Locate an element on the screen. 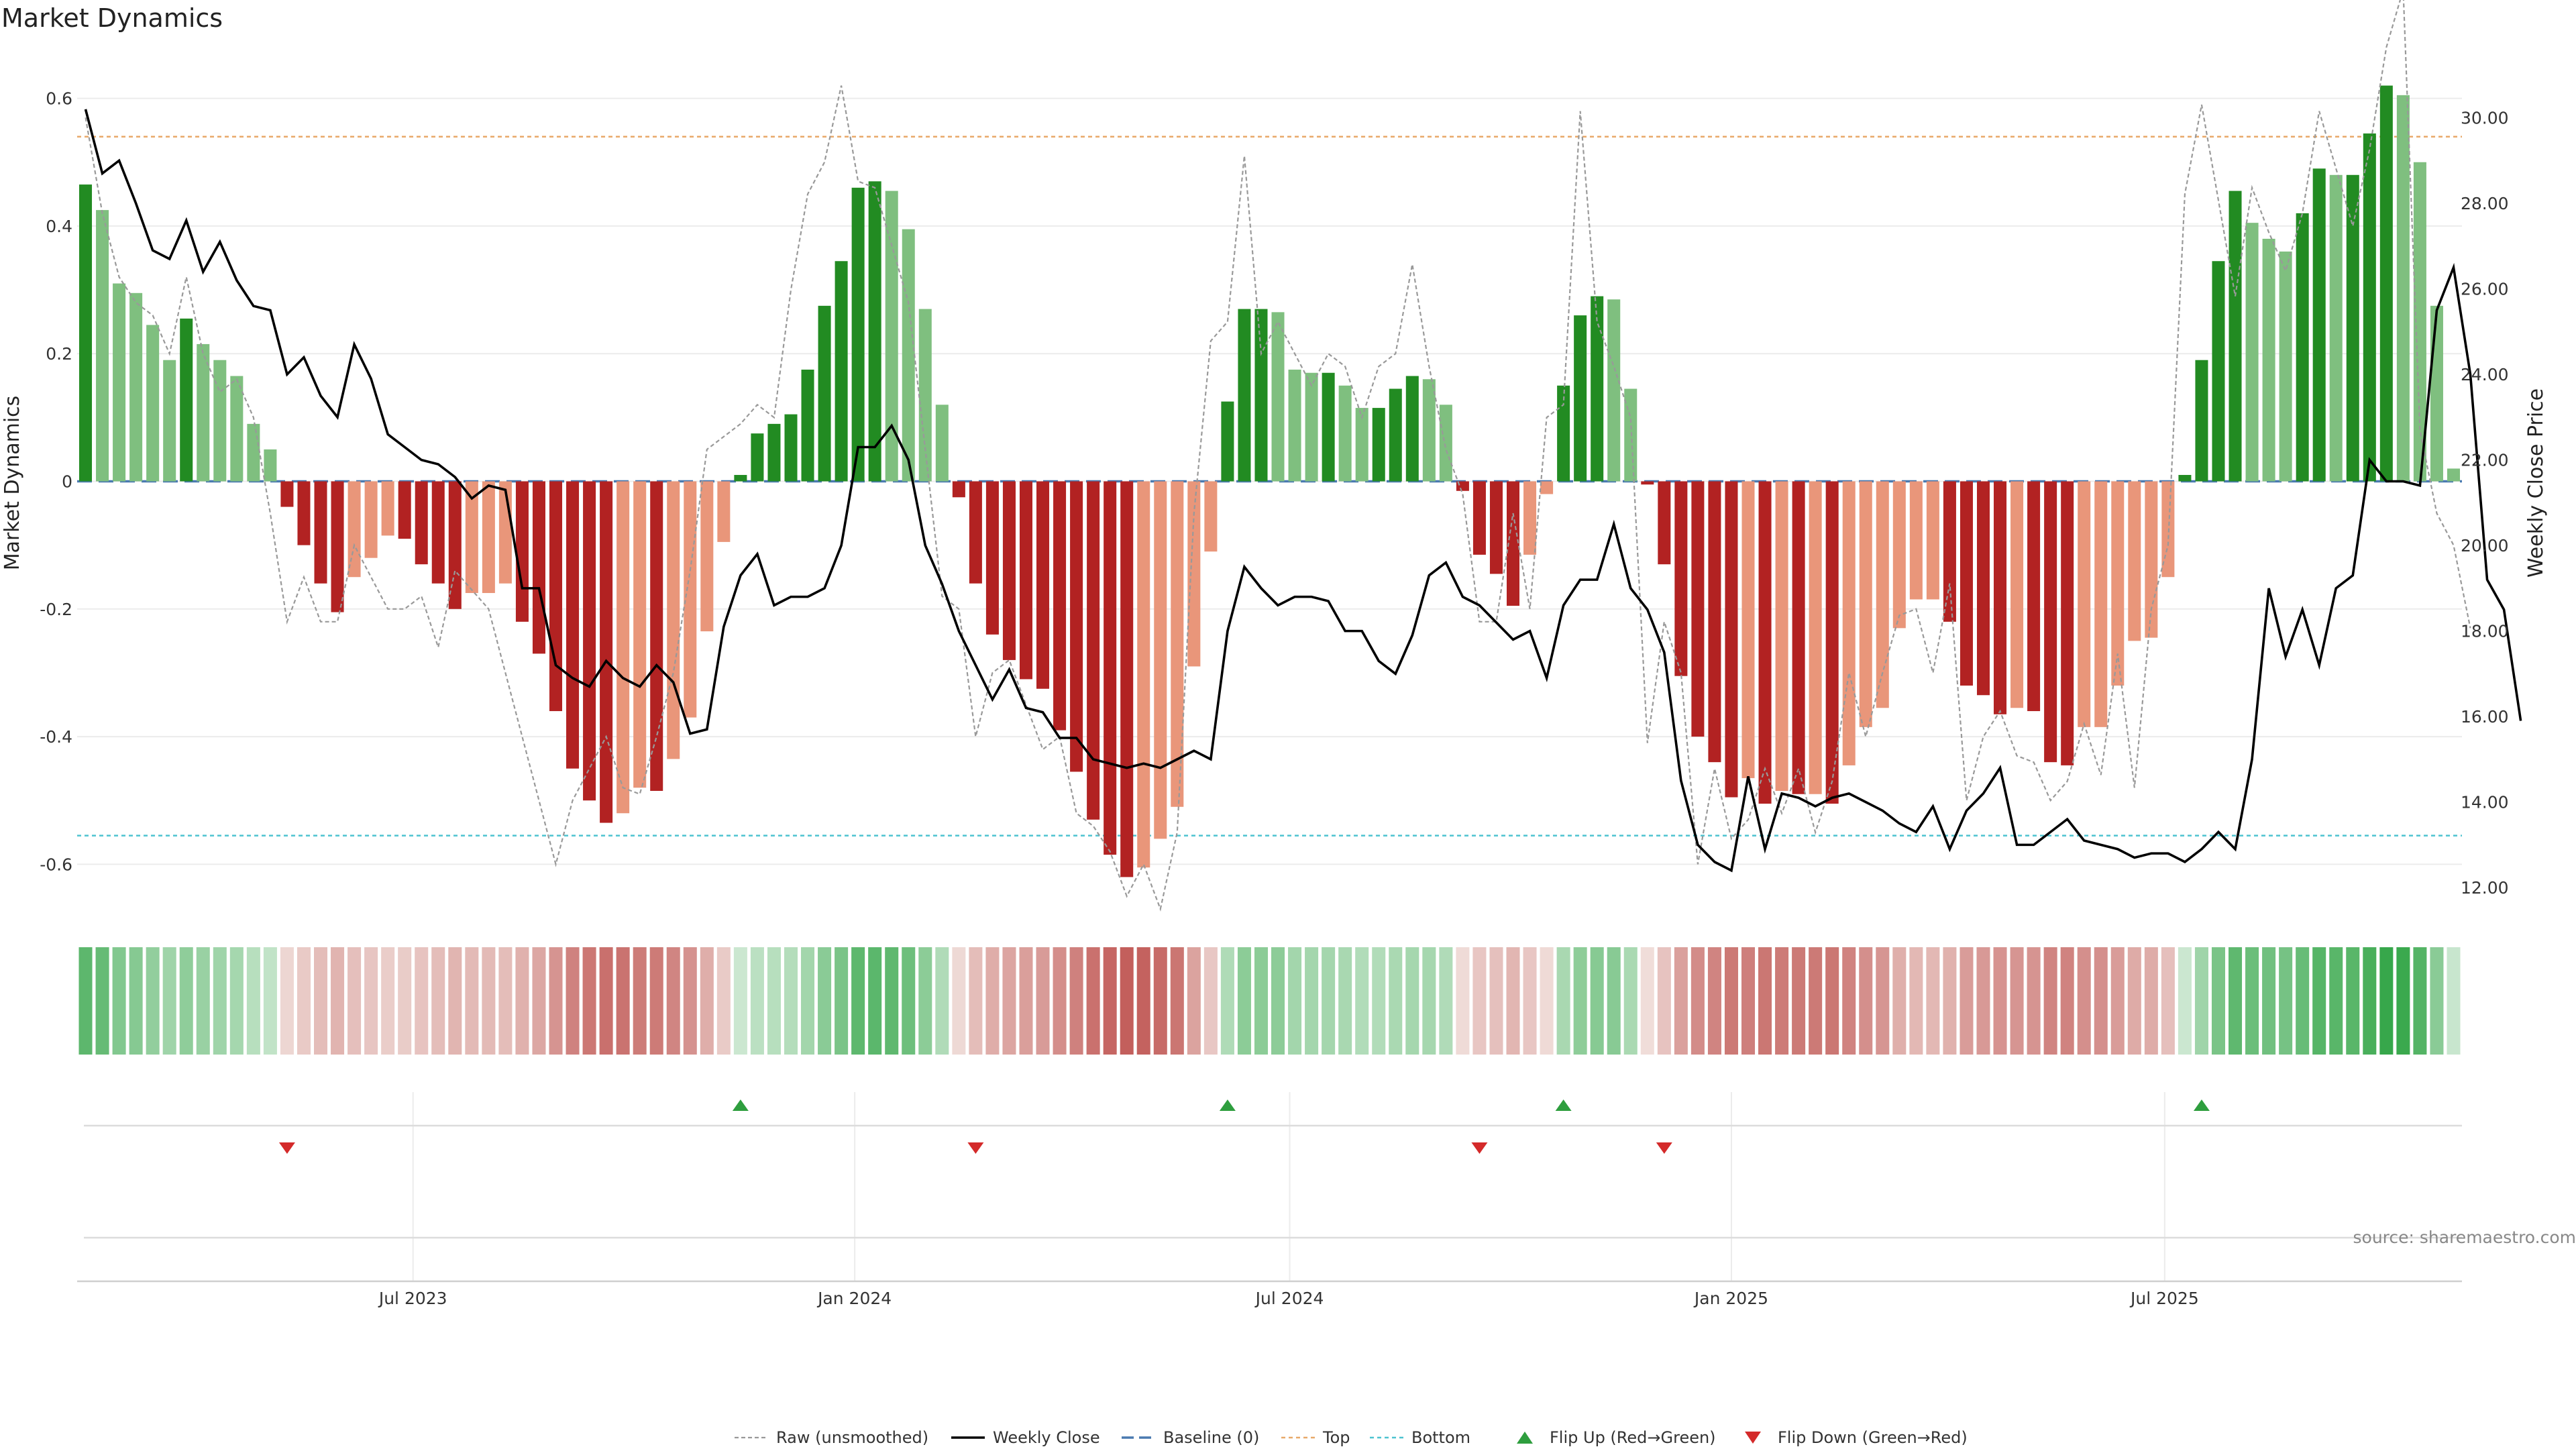  legend-flip-up-swatch is located at coordinates (1525, 1438).